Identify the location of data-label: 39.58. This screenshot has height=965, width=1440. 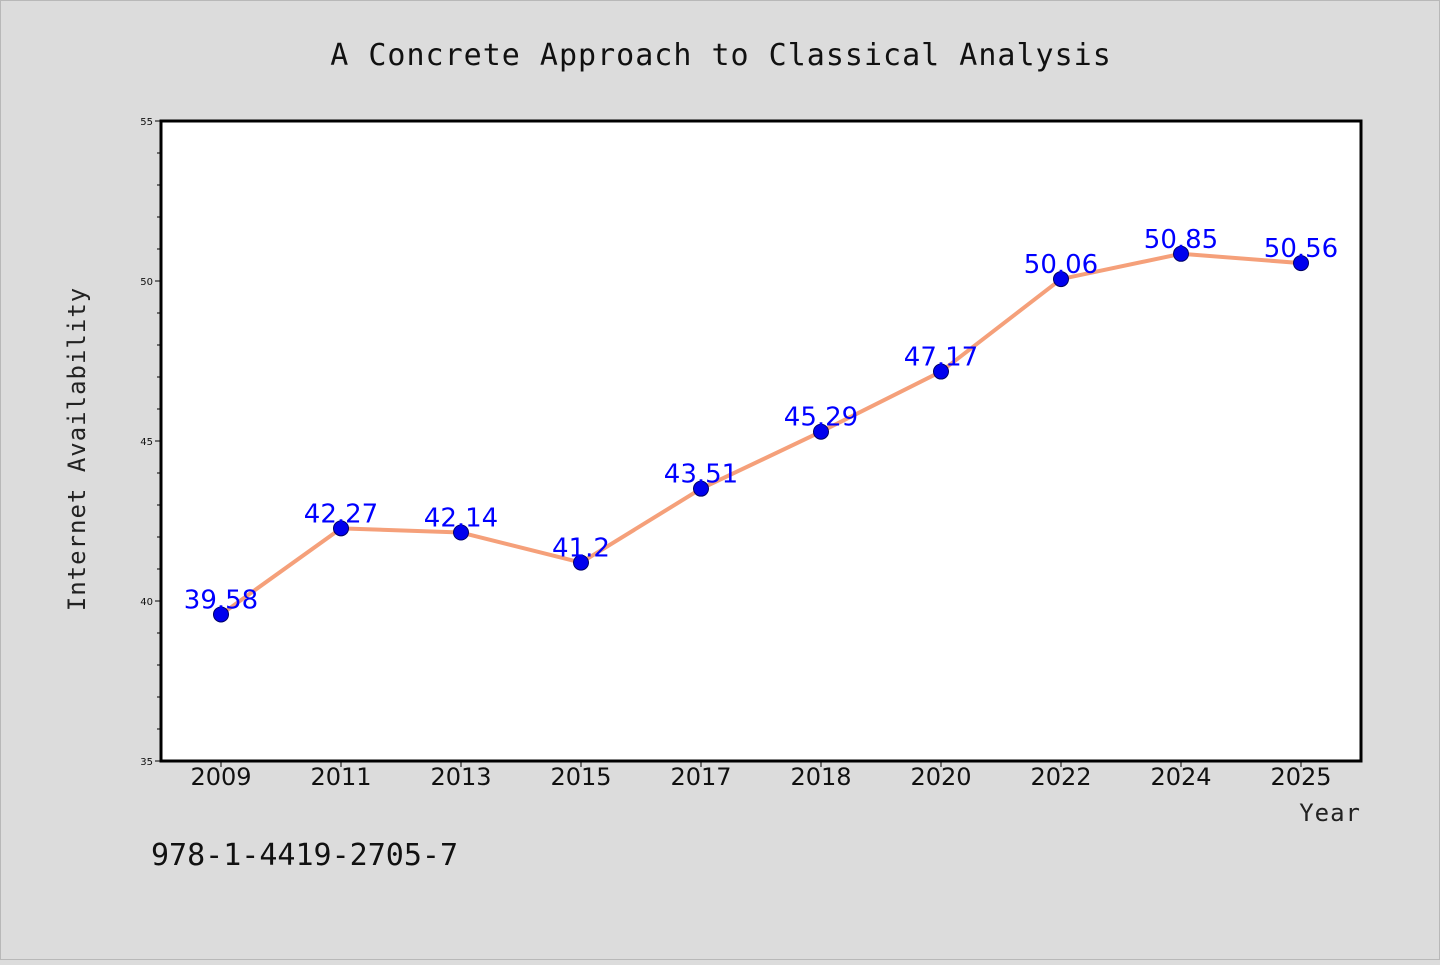
(221, 600).